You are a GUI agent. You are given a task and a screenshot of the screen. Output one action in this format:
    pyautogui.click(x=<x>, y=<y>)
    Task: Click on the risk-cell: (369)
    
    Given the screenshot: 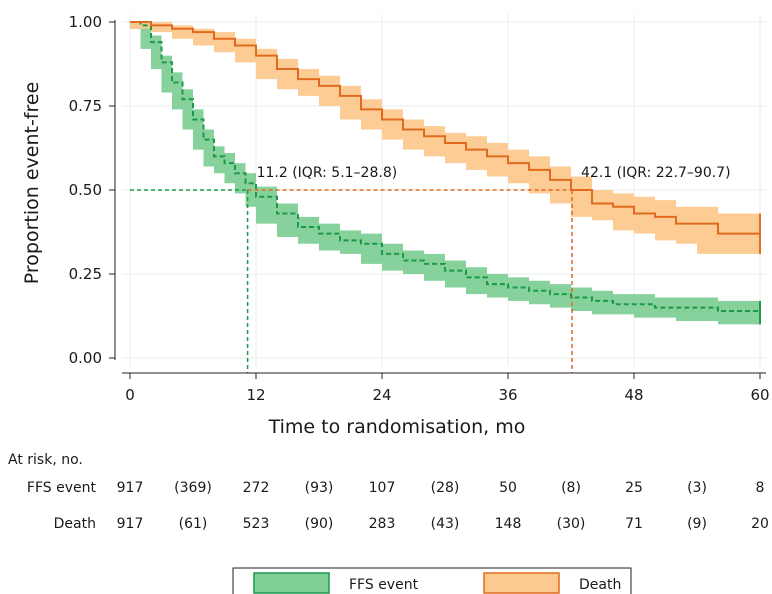 What is the action you would take?
    pyautogui.click(x=193, y=488)
    